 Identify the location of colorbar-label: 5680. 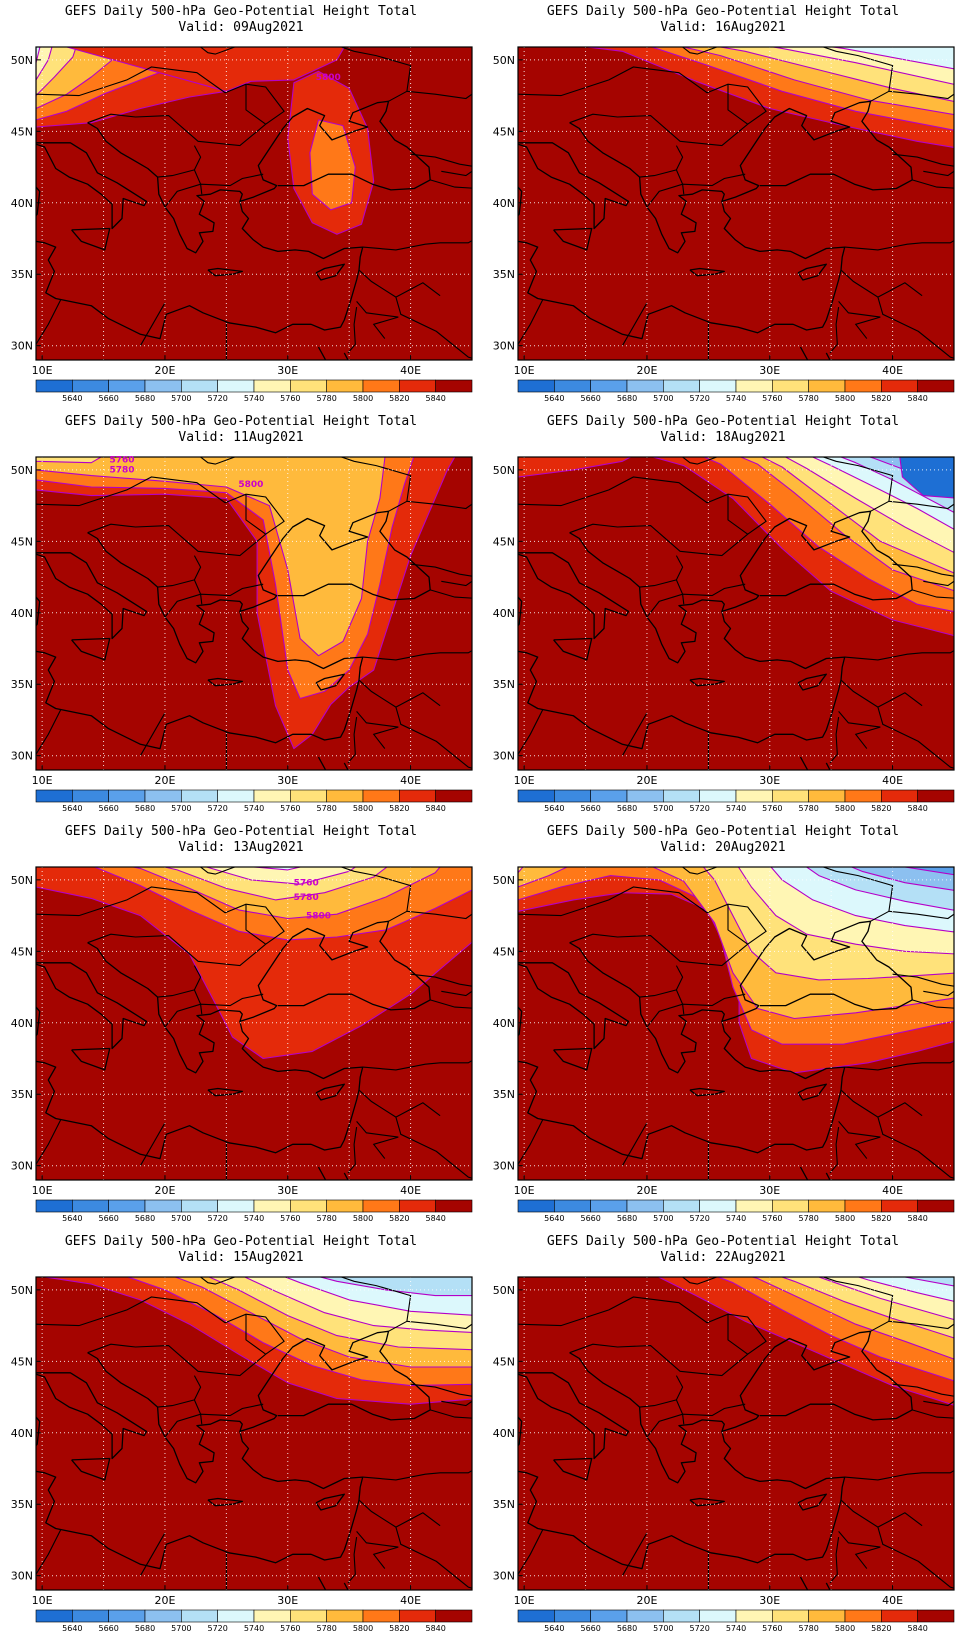
(627, 1218).